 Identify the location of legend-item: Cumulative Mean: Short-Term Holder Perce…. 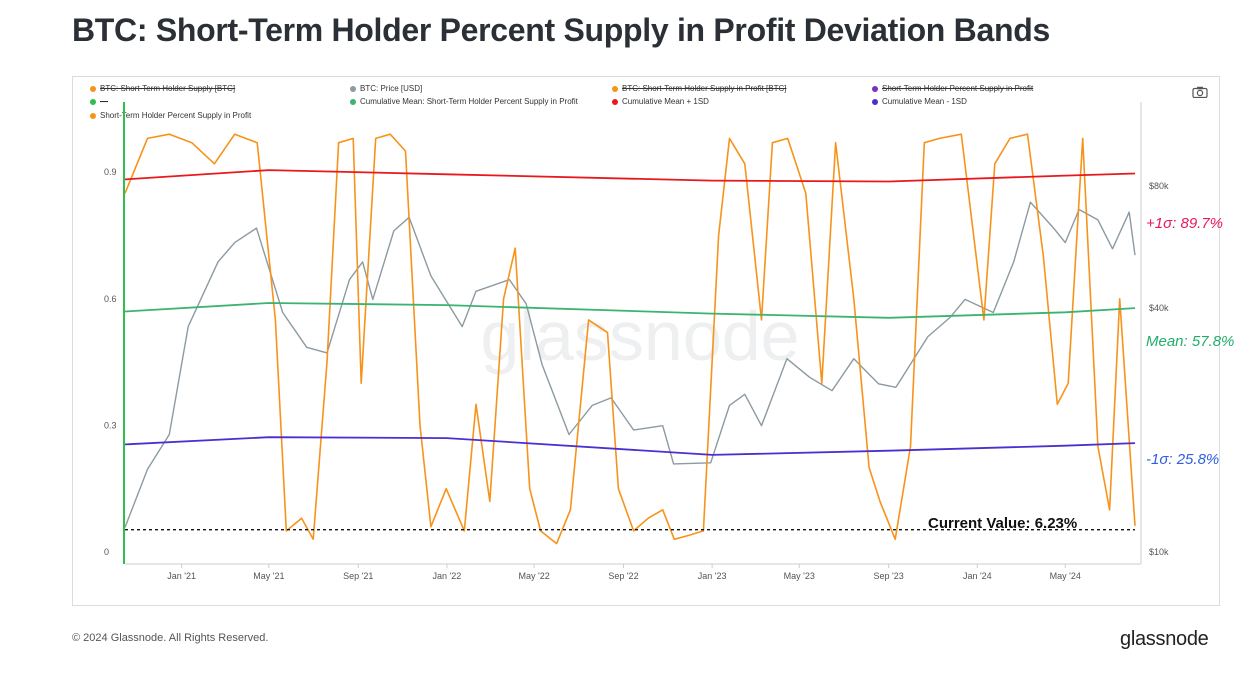
(464, 101).